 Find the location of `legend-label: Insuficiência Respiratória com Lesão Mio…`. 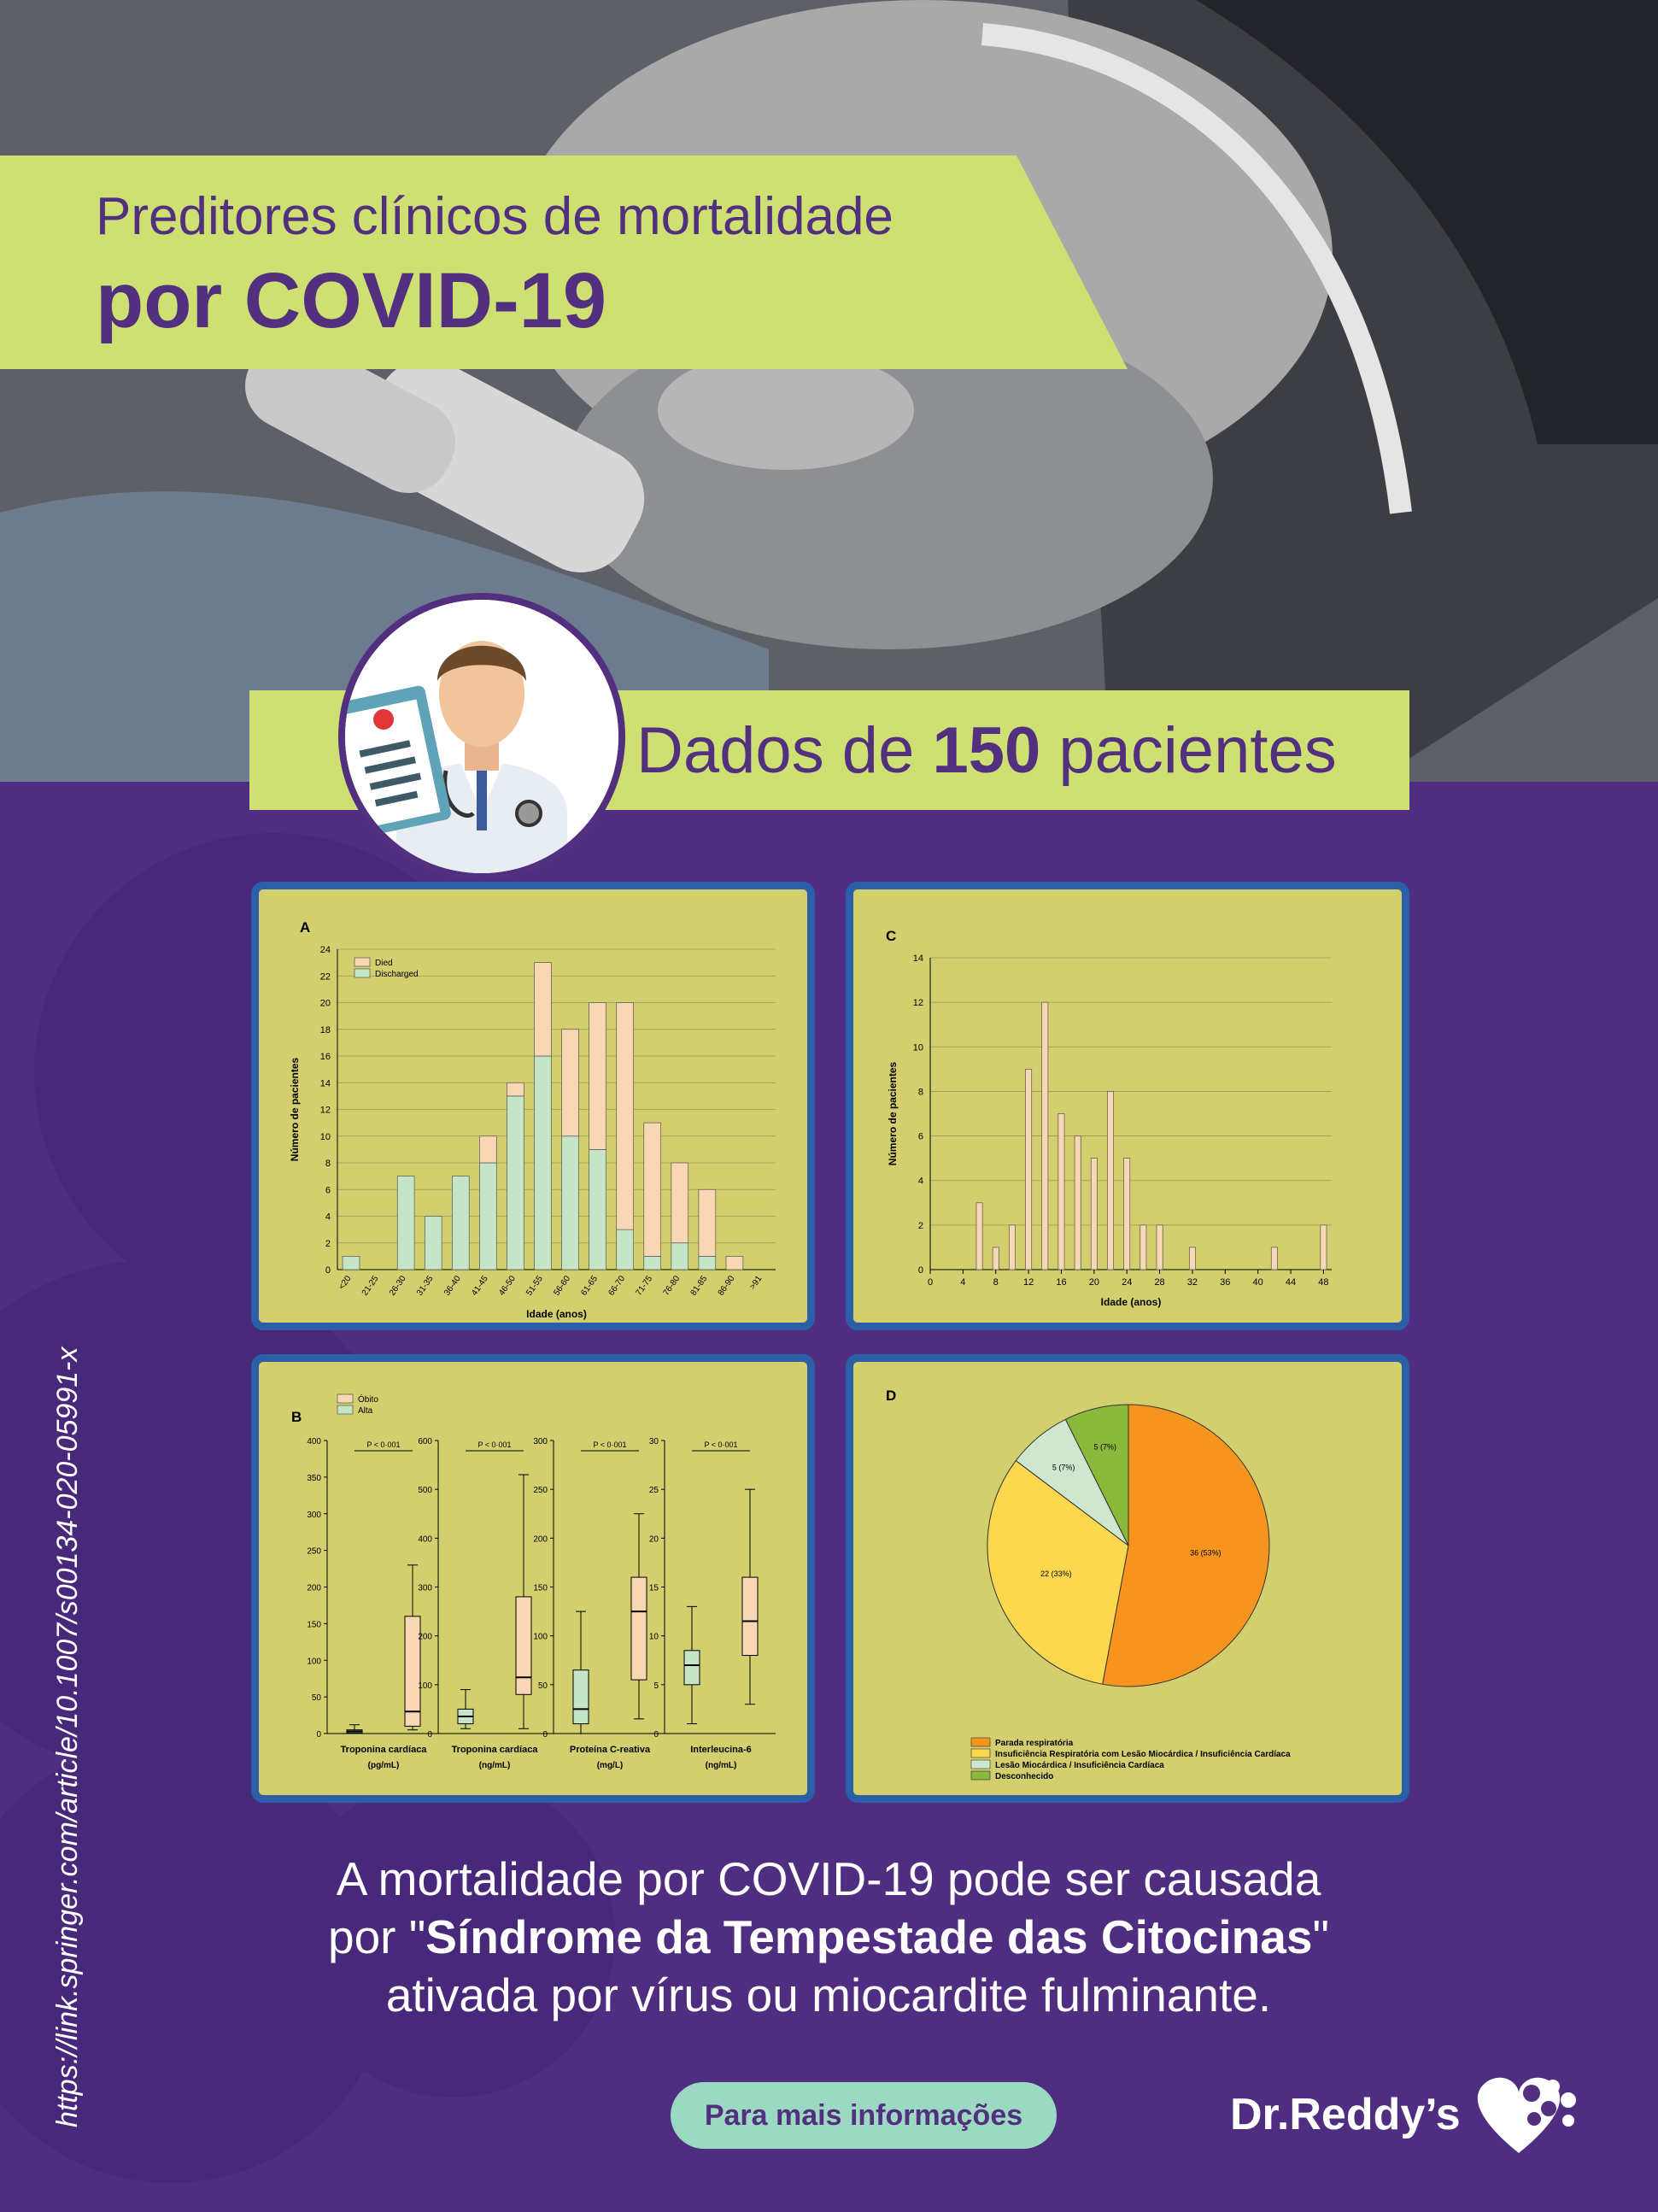

legend-label: Insuficiência Respiratória com Lesão Mio… is located at coordinates (1143, 1754).